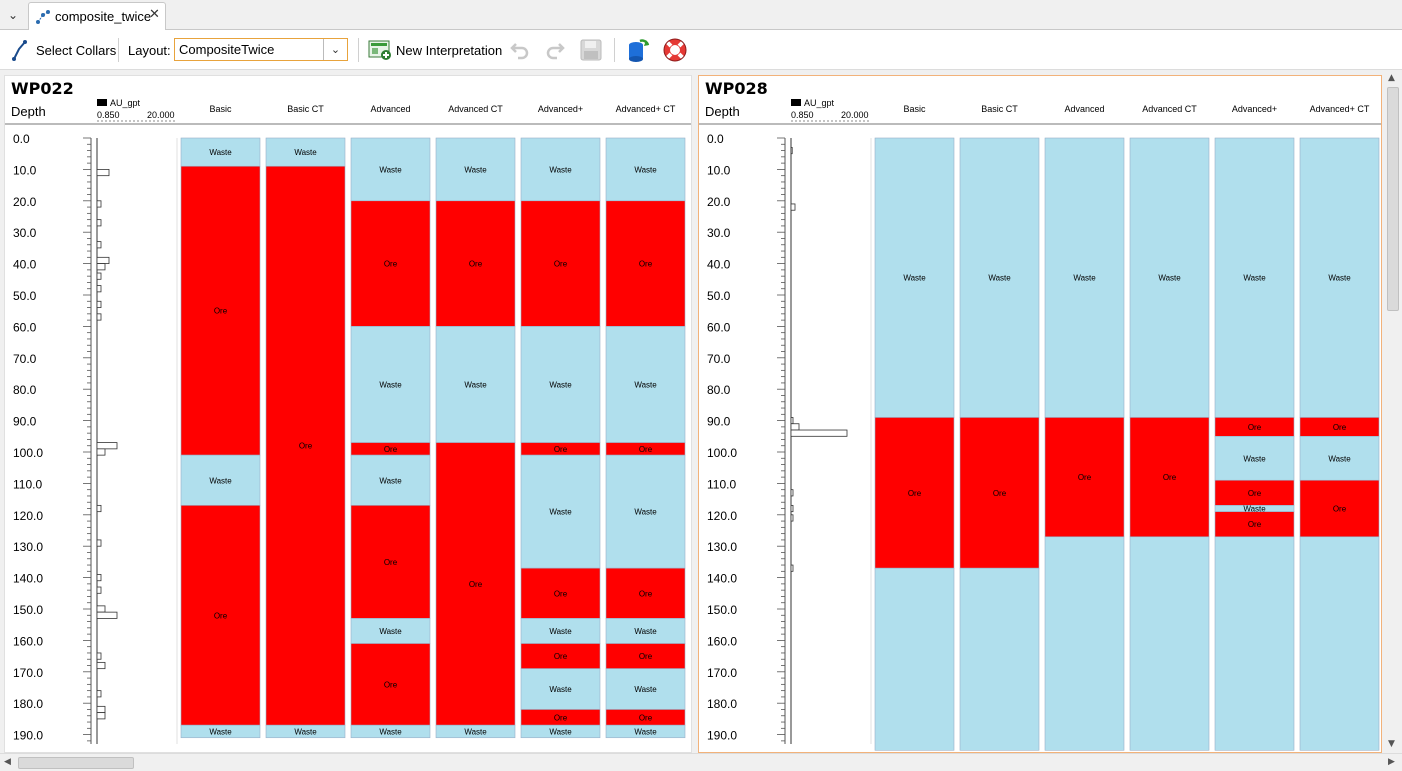 This screenshot has width=1402, height=771. What do you see at coordinates (701, 762) in the screenshot?
I see `horizontal-scrollbar: ◀ ▶` at bounding box center [701, 762].